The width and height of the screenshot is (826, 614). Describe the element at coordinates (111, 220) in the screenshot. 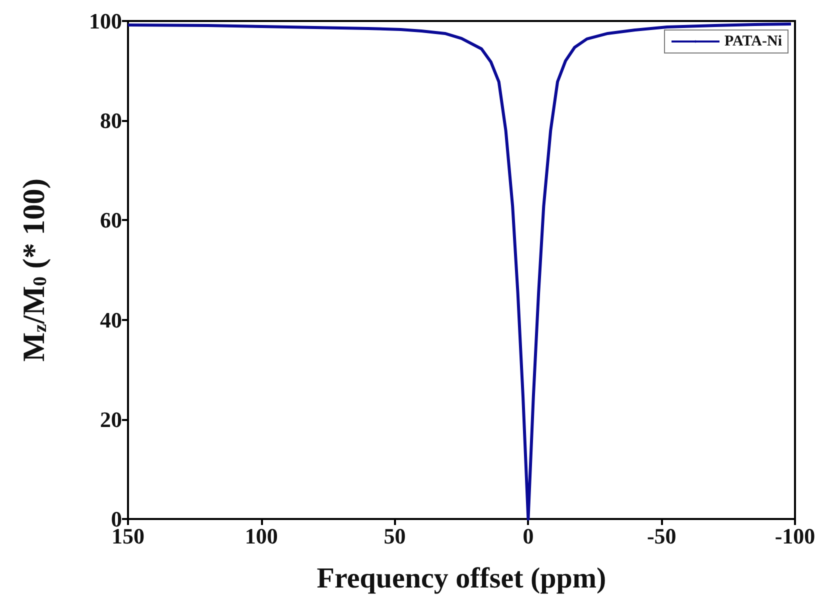

I see `y-tick-label: 60` at that location.